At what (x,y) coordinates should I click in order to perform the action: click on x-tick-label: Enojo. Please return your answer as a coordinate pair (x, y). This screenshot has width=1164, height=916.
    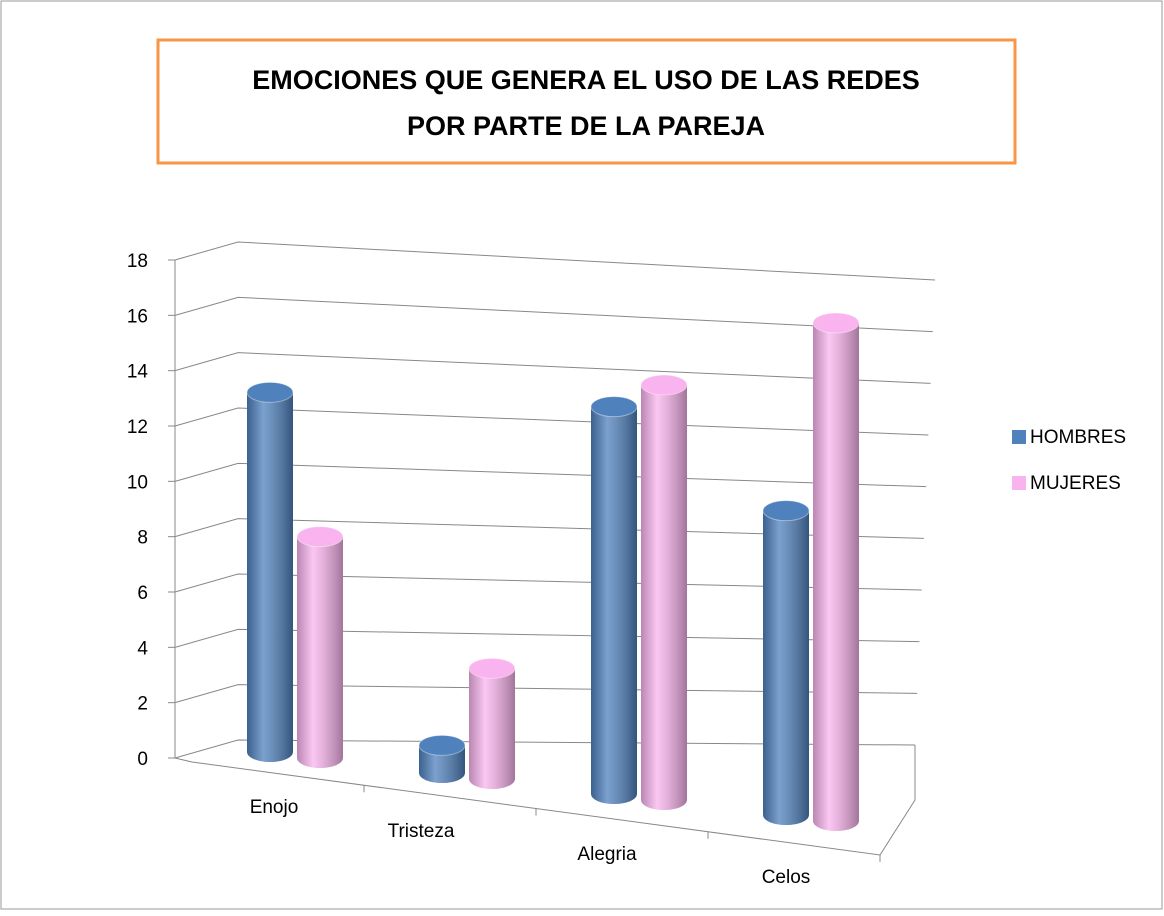
    Looking at the image, I should click on (274, 807).